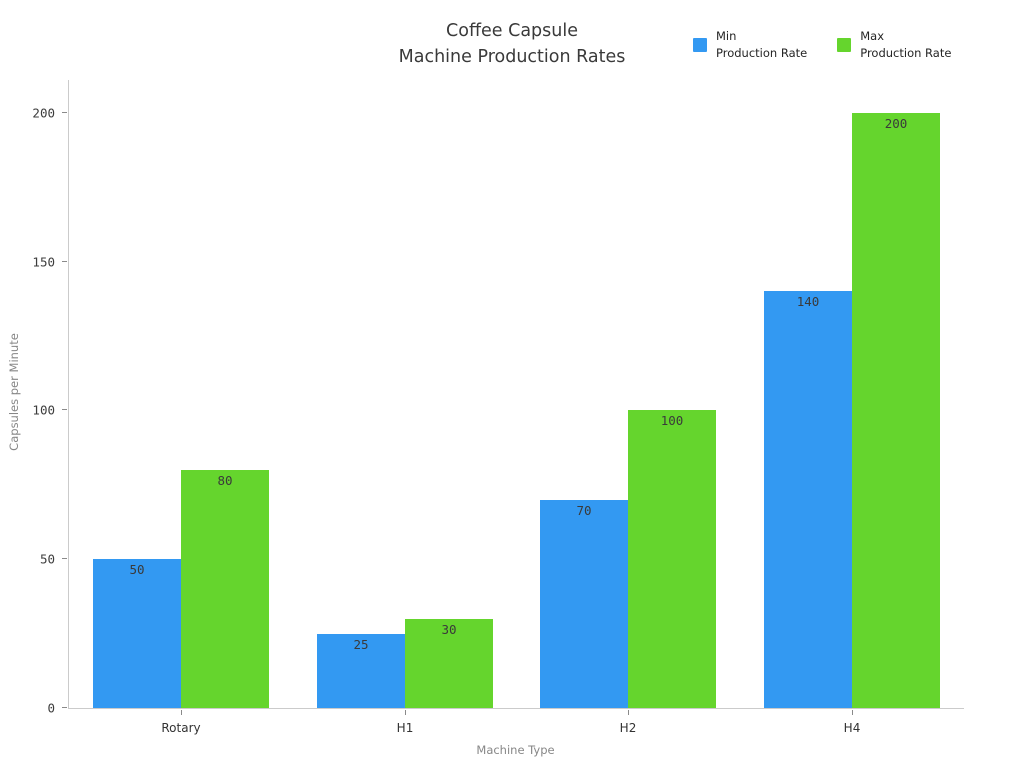  What do you see at coordinates (361, 644) in the screenshot?
I see `bar-value-label: 25` at bounding box center [361, 644].